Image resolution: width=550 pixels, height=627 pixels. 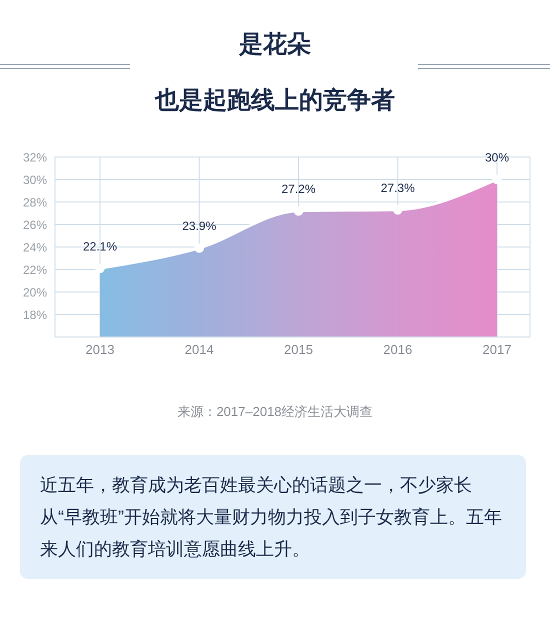 What do you see at coordinates (298, 350) in the screenshot?
I see `x-tick-label: 2015` at bounding box center [298, 350].